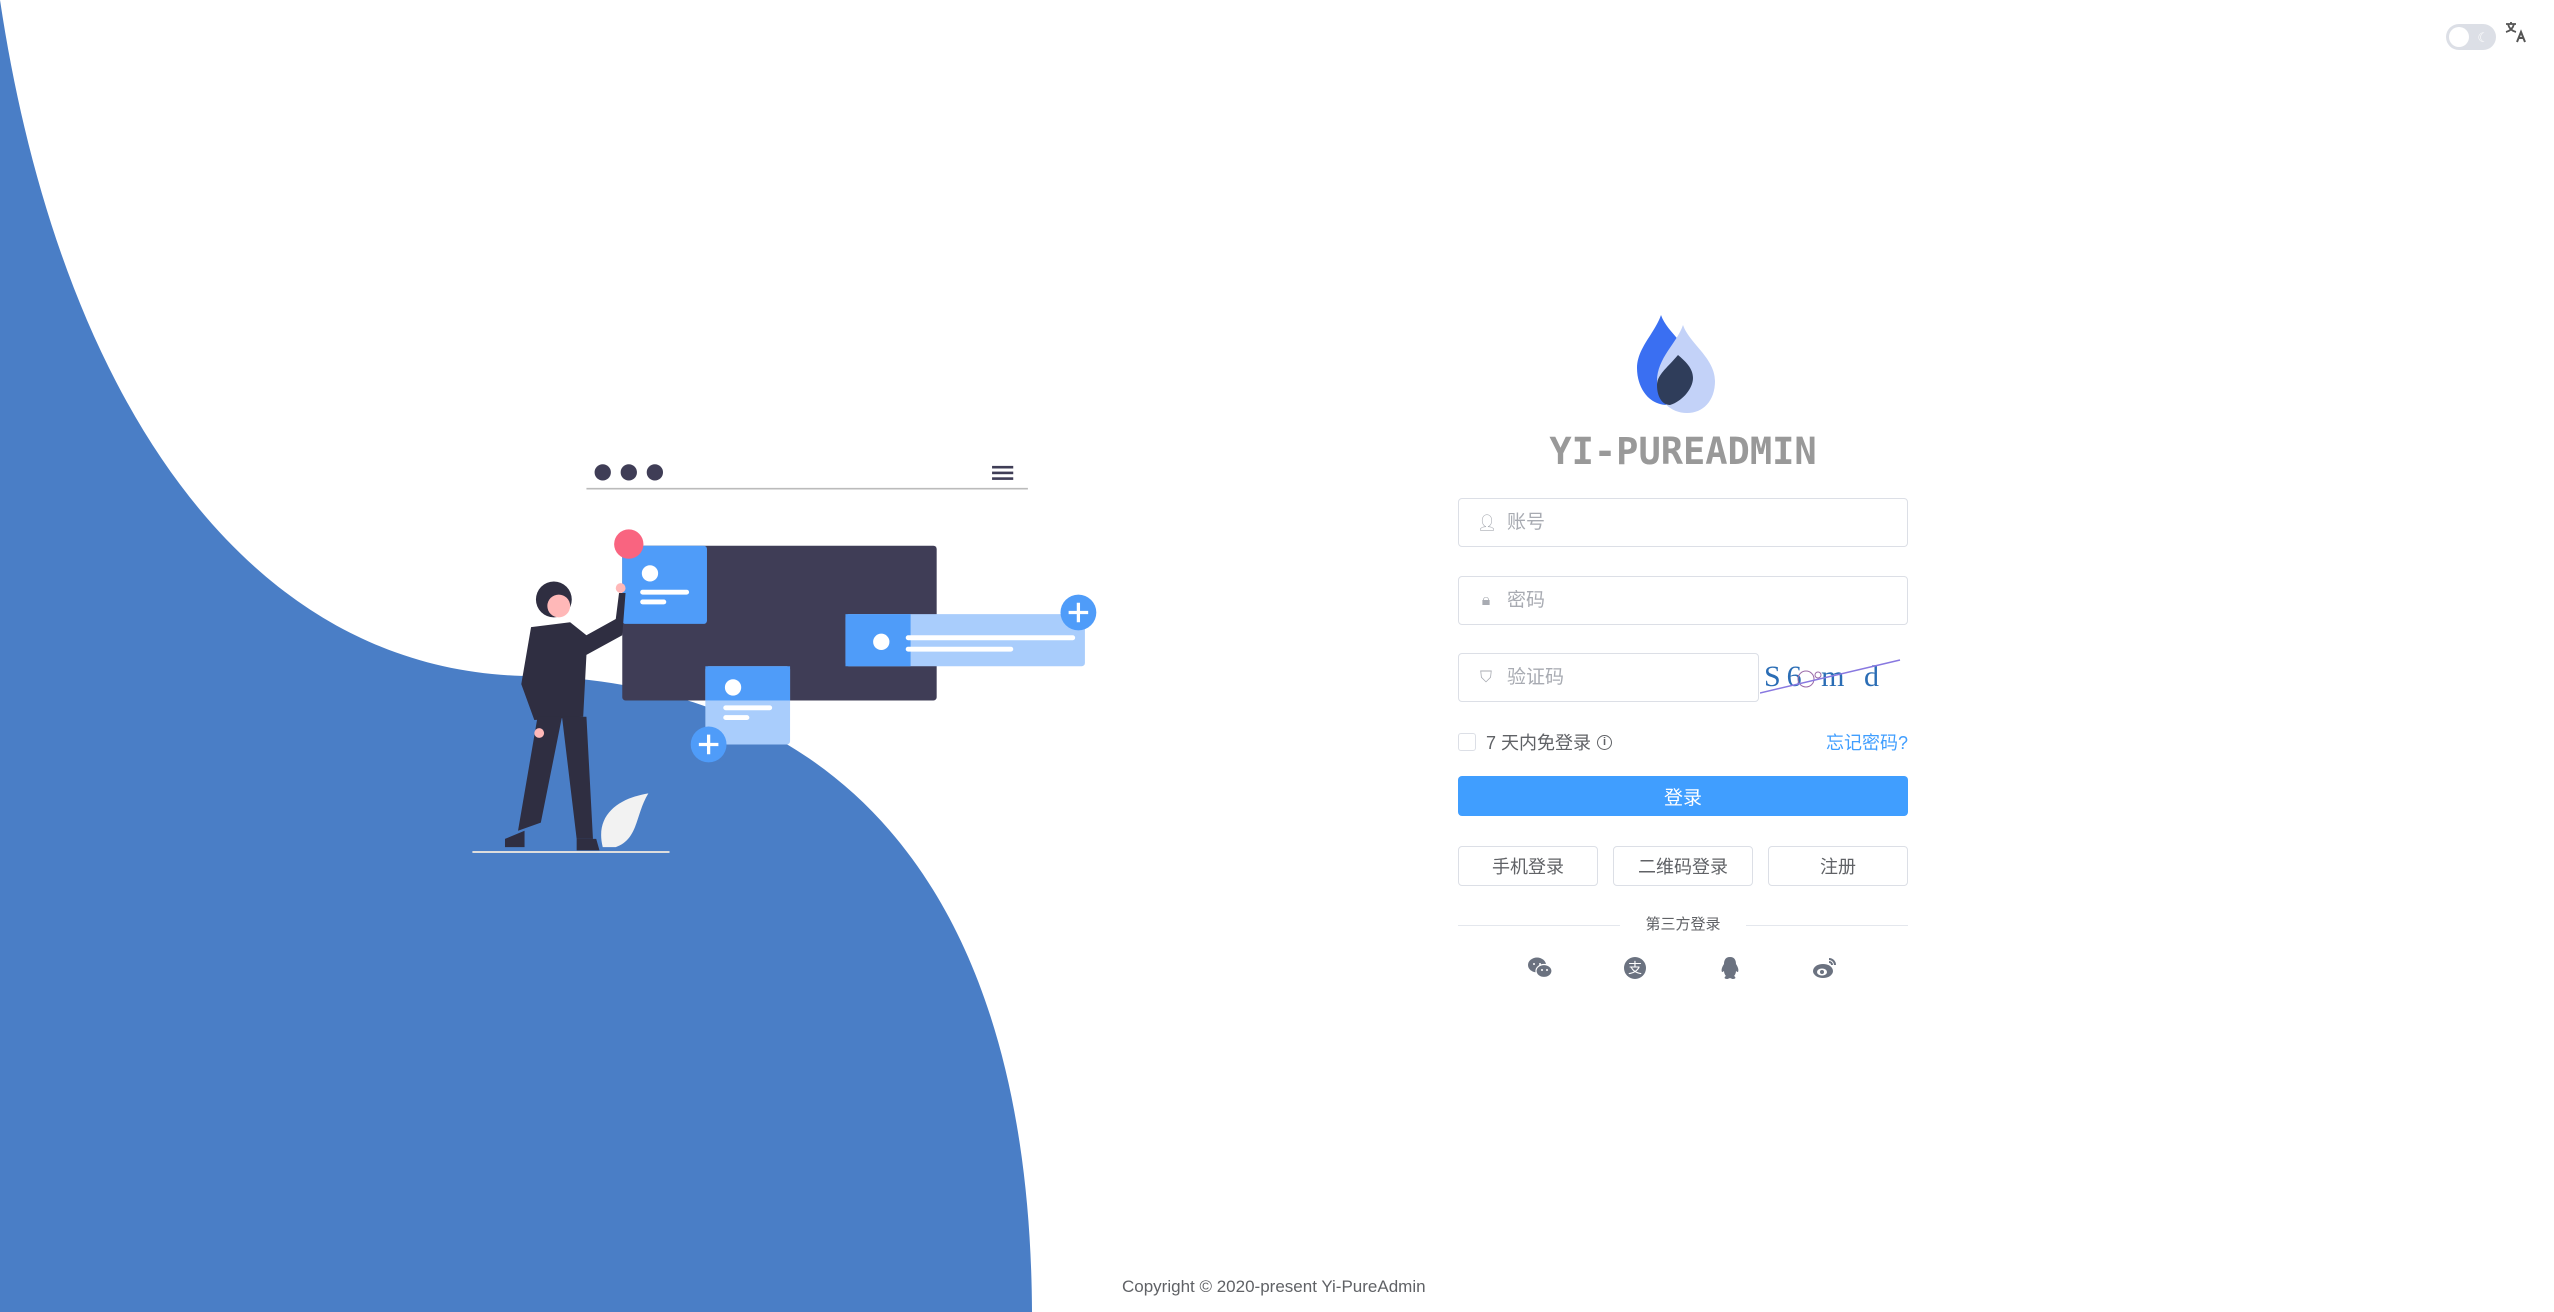 The width and height of the screenshot is (2554, 1312). Describe the element at coordinates (1487, 523) in the screenshot. I see `user-icon: 👤︎` at that location.